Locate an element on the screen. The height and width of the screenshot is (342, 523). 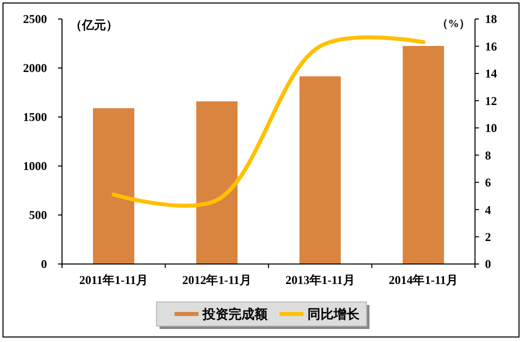
y-tick-label: 1500 is located at coordinates (35, 117).